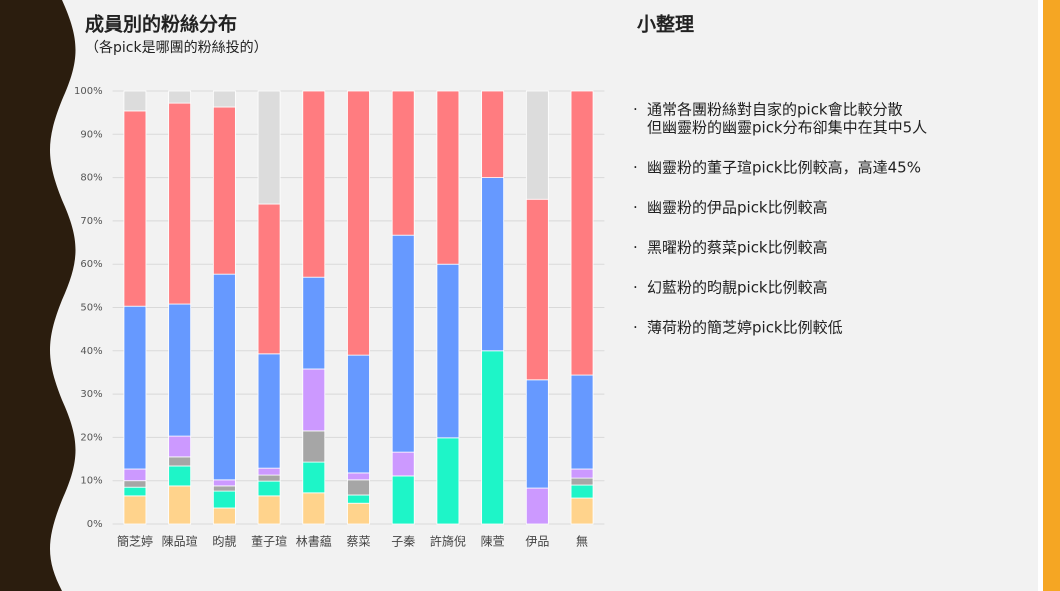  I want to click on note-text: 薄荷粉的簡芝婷pick比例較低, so click(745, 328).